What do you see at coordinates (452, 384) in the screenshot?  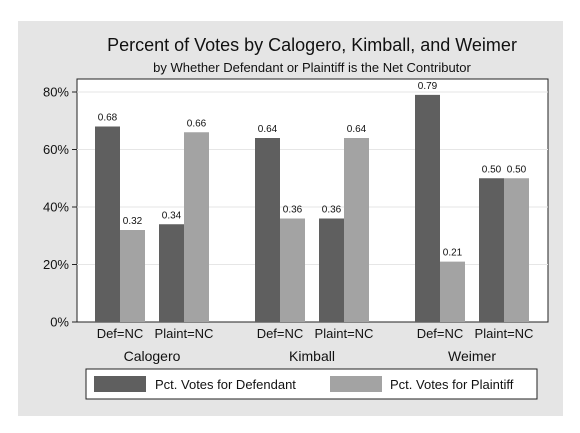 I see `legend-label: Pct. Votes for Plaintiff` at bounding box center [452, 384].